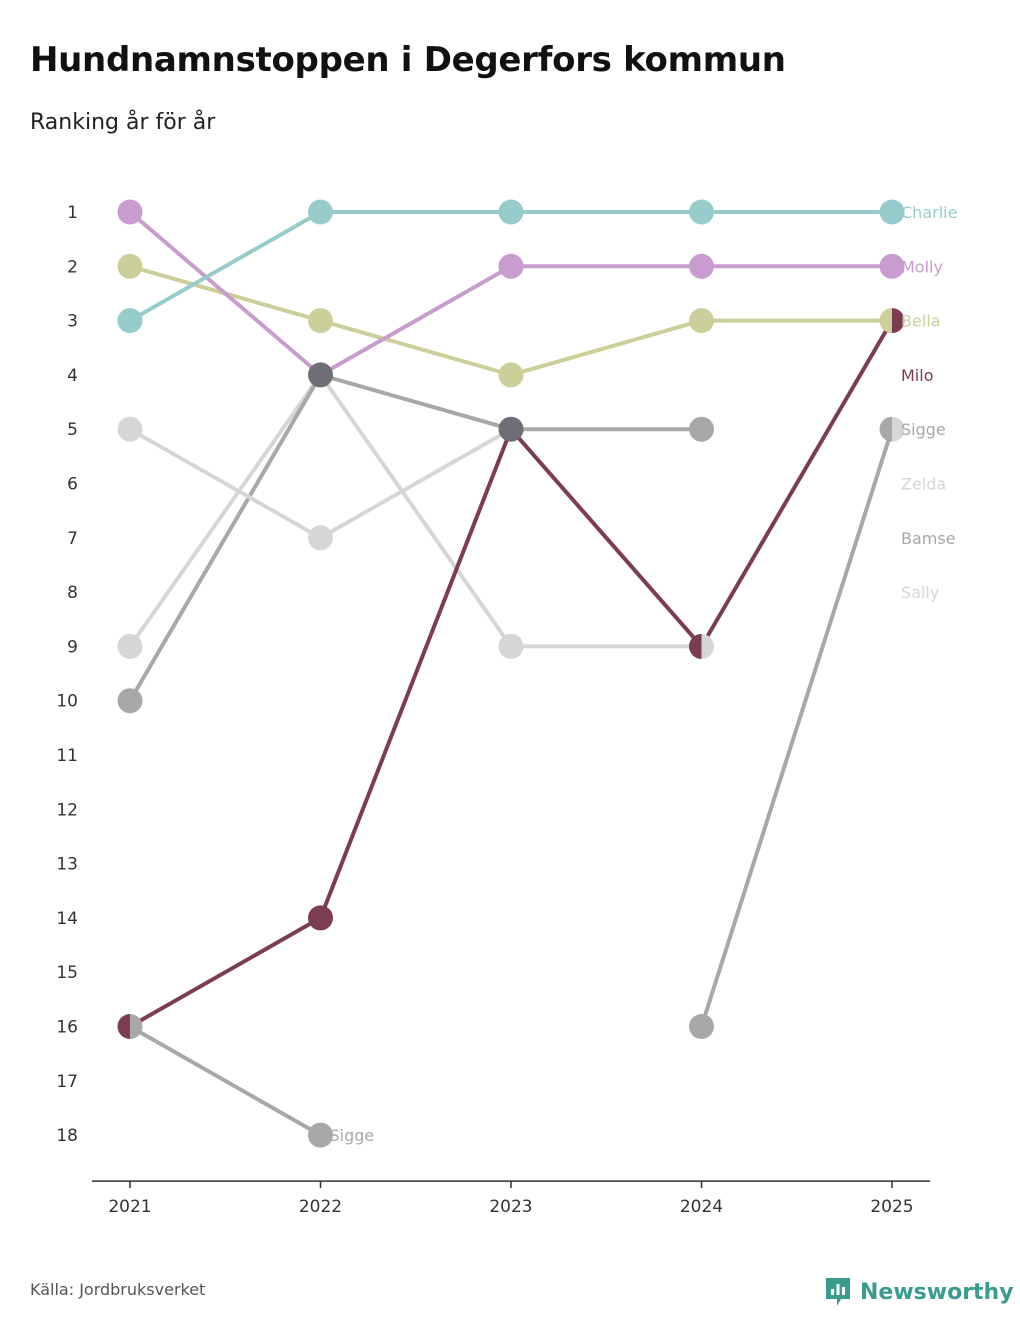 The height and width of the screenshot is (1340, 1020). I want to click on x-tick-label: 2023, so click(510, 1207).